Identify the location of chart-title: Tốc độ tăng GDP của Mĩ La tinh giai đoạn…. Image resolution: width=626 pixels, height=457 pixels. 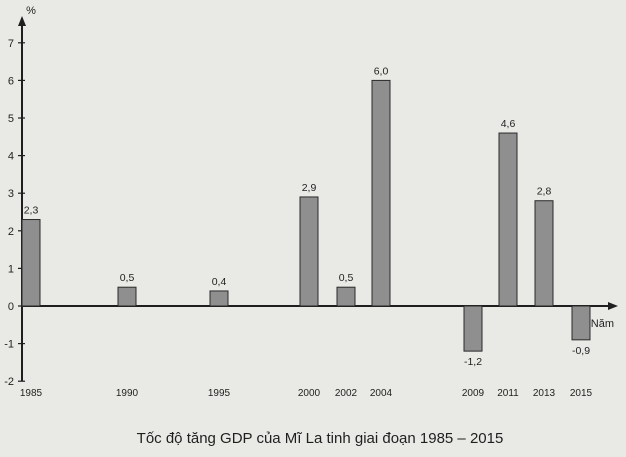
(320, 438).